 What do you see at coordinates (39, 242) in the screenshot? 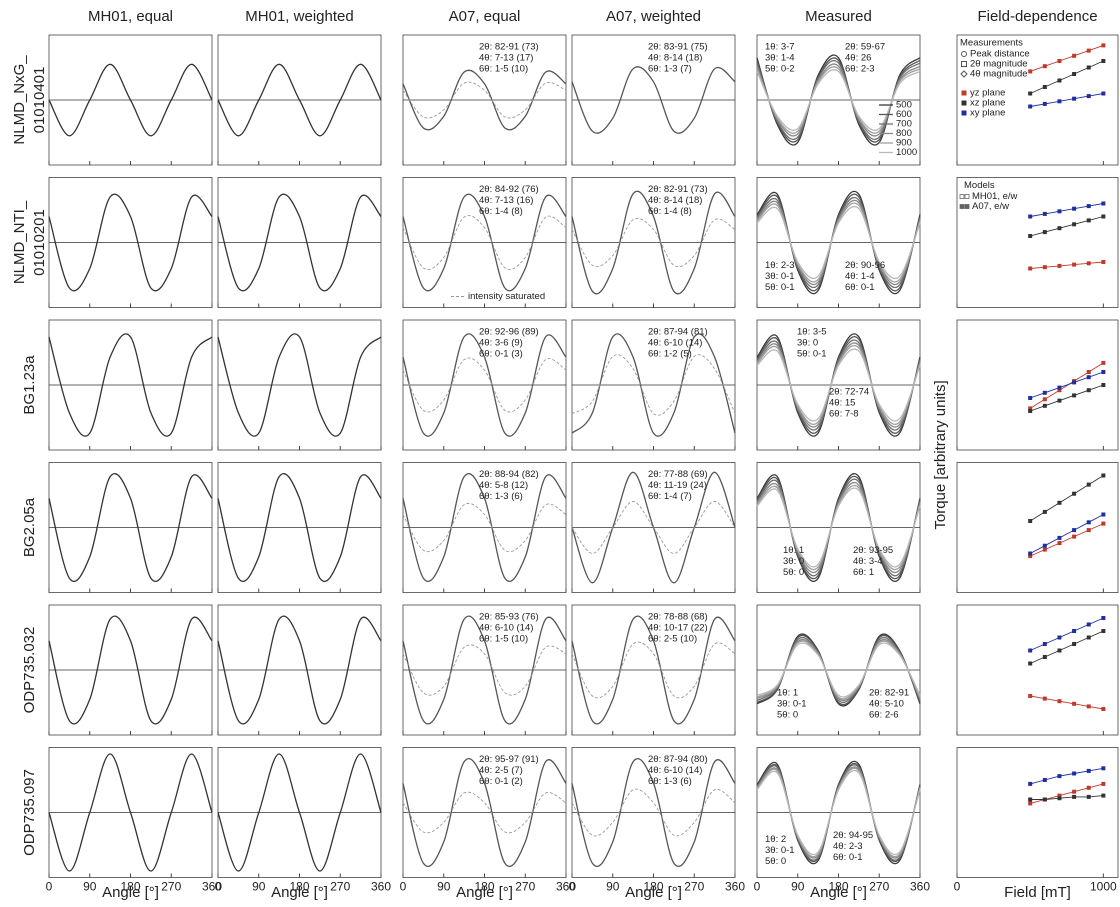
I see `row-label: 01010201` at bounding box center [39, 242].